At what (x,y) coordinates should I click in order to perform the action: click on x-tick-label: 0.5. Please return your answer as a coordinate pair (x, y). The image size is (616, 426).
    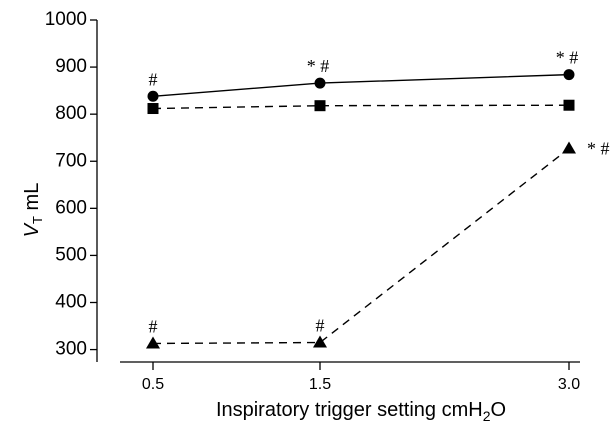
    Looking at the image, I should click on (153, 384).